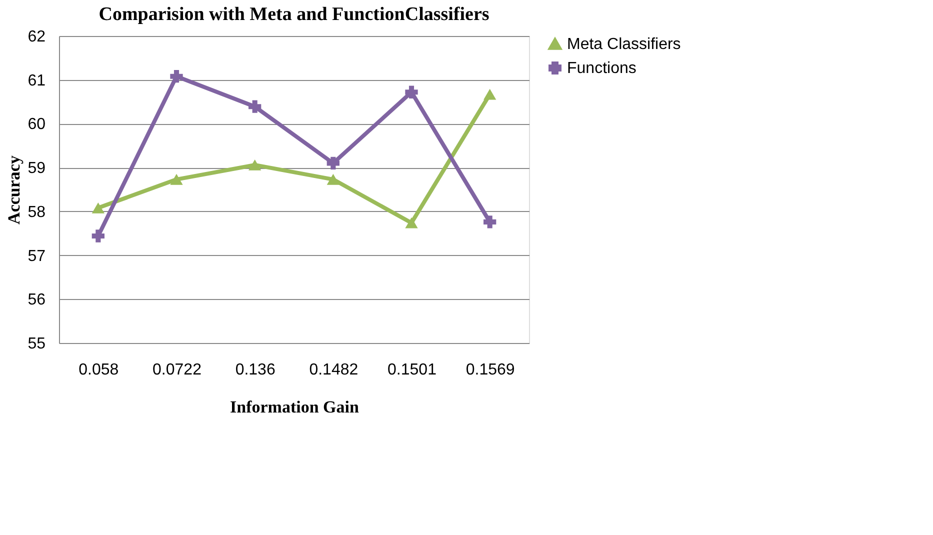 The height and width of the screenshot is (535, 933). I want to click on x-tick-label: 0.136, so click(255, 370).